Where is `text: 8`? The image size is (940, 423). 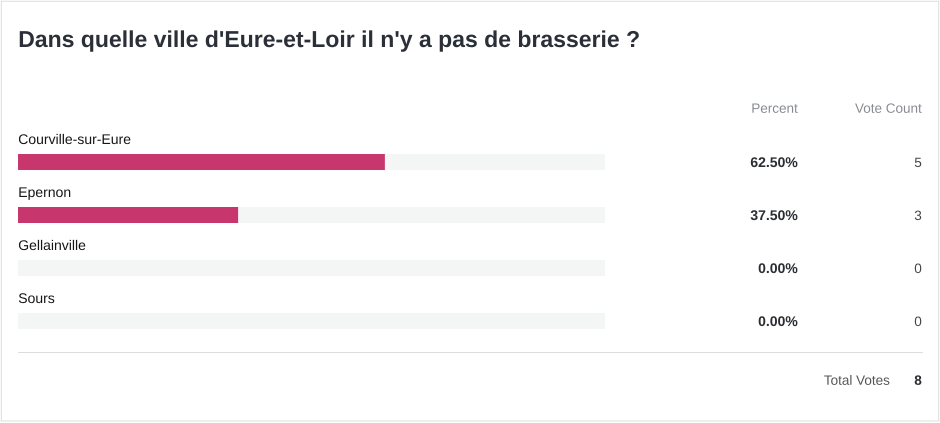 text: 8 is located at coordinates (918, 380).